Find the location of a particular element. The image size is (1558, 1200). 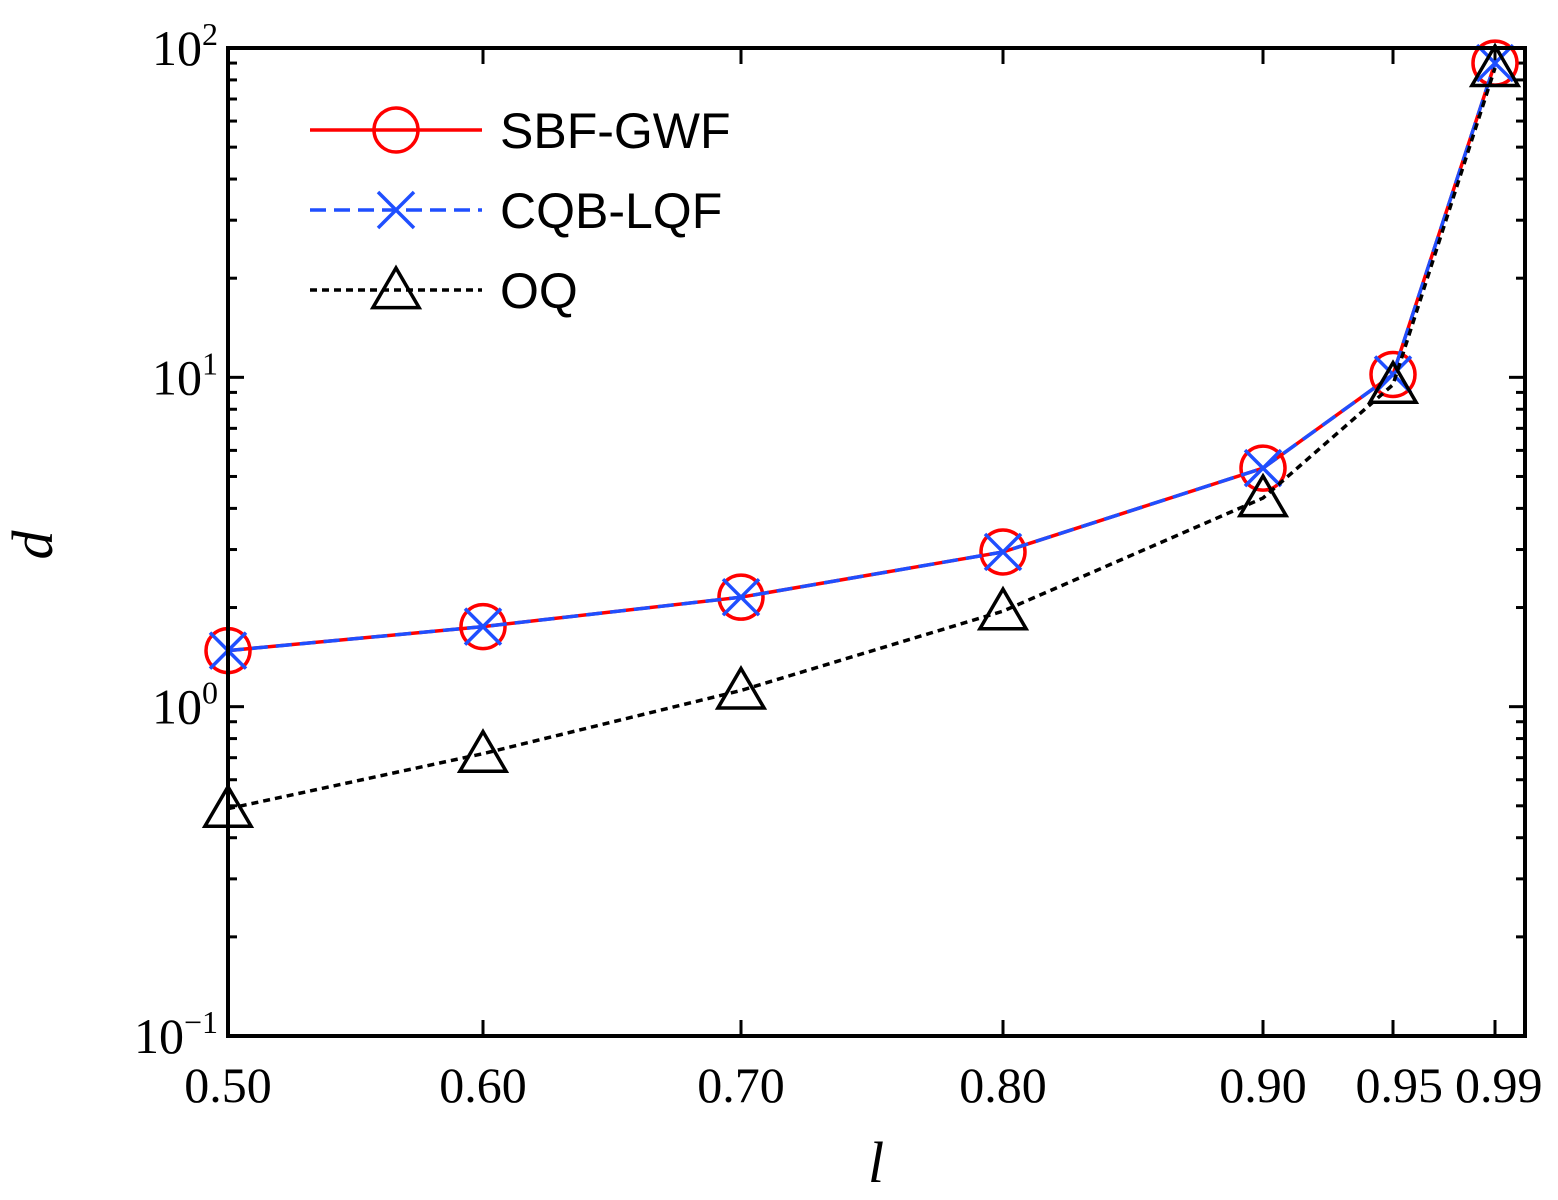

y-tick-label: 10⁰ is located at coordinates (185, 705).